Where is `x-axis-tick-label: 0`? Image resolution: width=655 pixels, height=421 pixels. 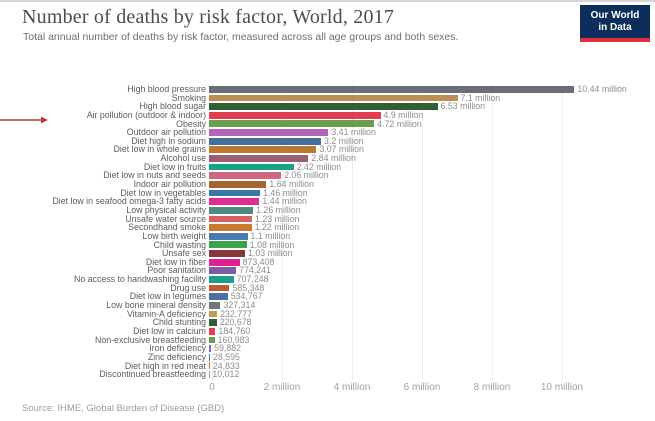 x-axis-tick-label: 0 is located at coordinates (212, 387).